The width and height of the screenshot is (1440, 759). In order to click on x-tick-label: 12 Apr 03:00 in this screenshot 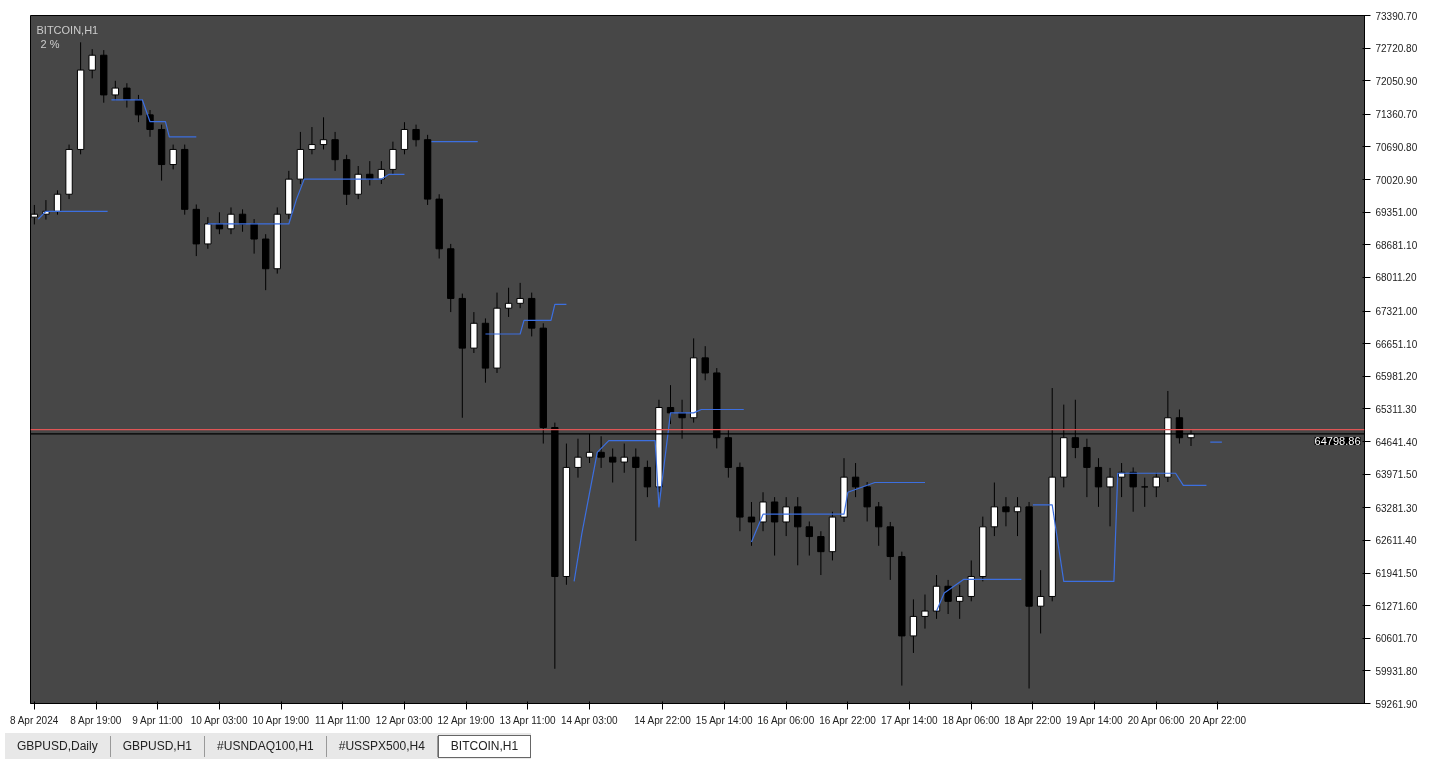, I will do `click(404, 720)`.